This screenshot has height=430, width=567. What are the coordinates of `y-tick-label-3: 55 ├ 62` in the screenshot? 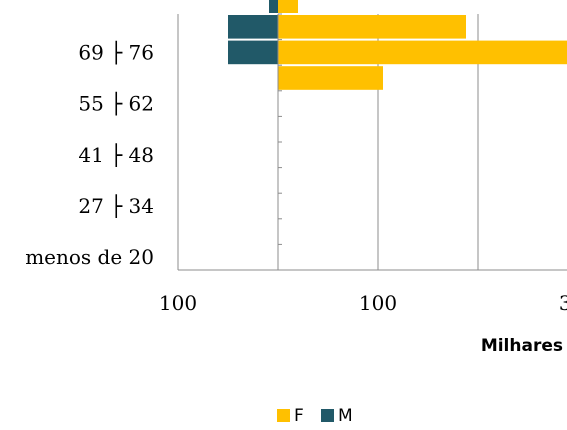 It's located at (116, 104).